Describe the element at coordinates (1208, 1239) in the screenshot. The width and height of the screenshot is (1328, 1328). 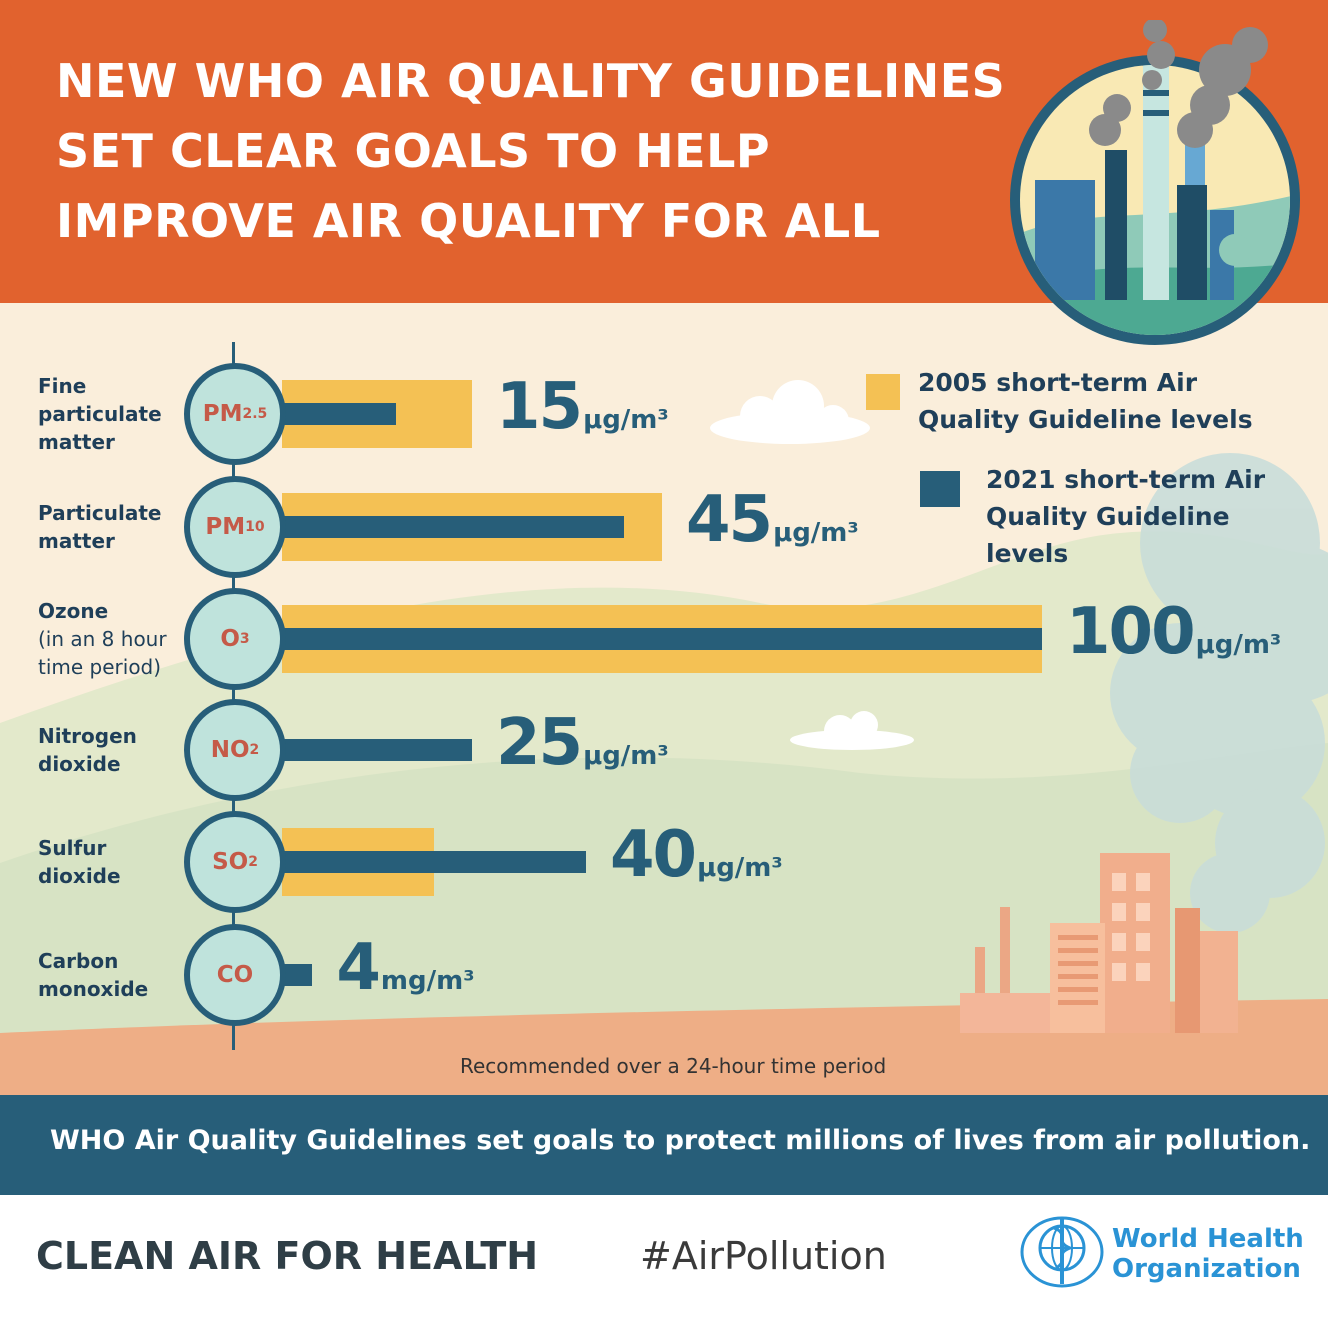
I see `who-logo-line-1: World Health` at that location.